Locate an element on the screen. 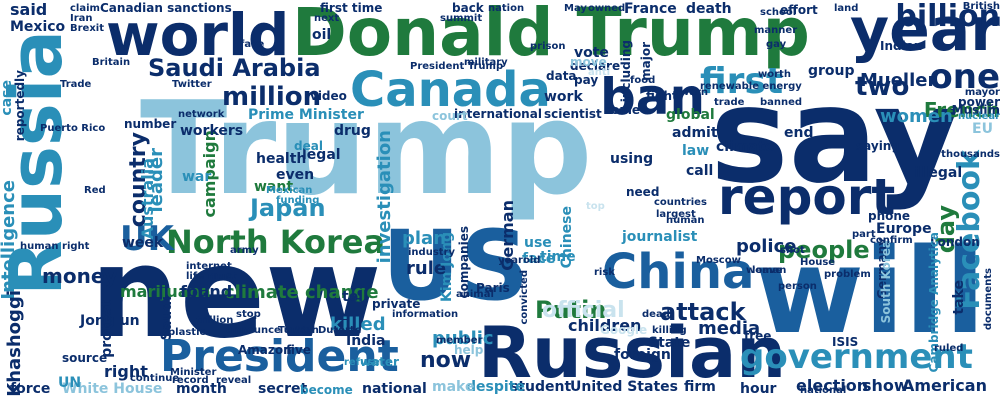 The height and width of the screenshot is (400, 1000). cloud-word: international is located at coordinates (498, 114).